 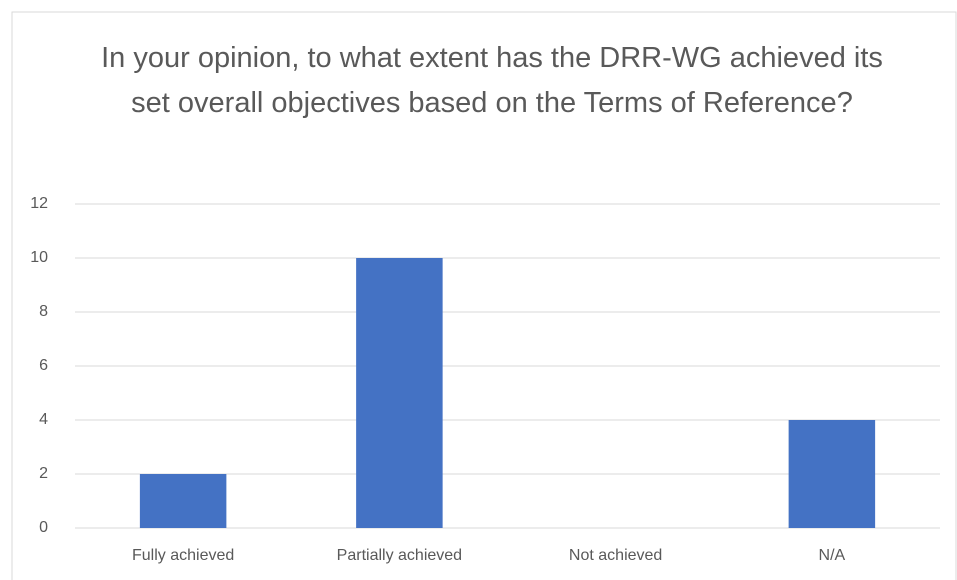 What do you see at coordinates (43, 527) in the screenshot?
I see `y-tick-label: 0` at bounding box center [43, 527].